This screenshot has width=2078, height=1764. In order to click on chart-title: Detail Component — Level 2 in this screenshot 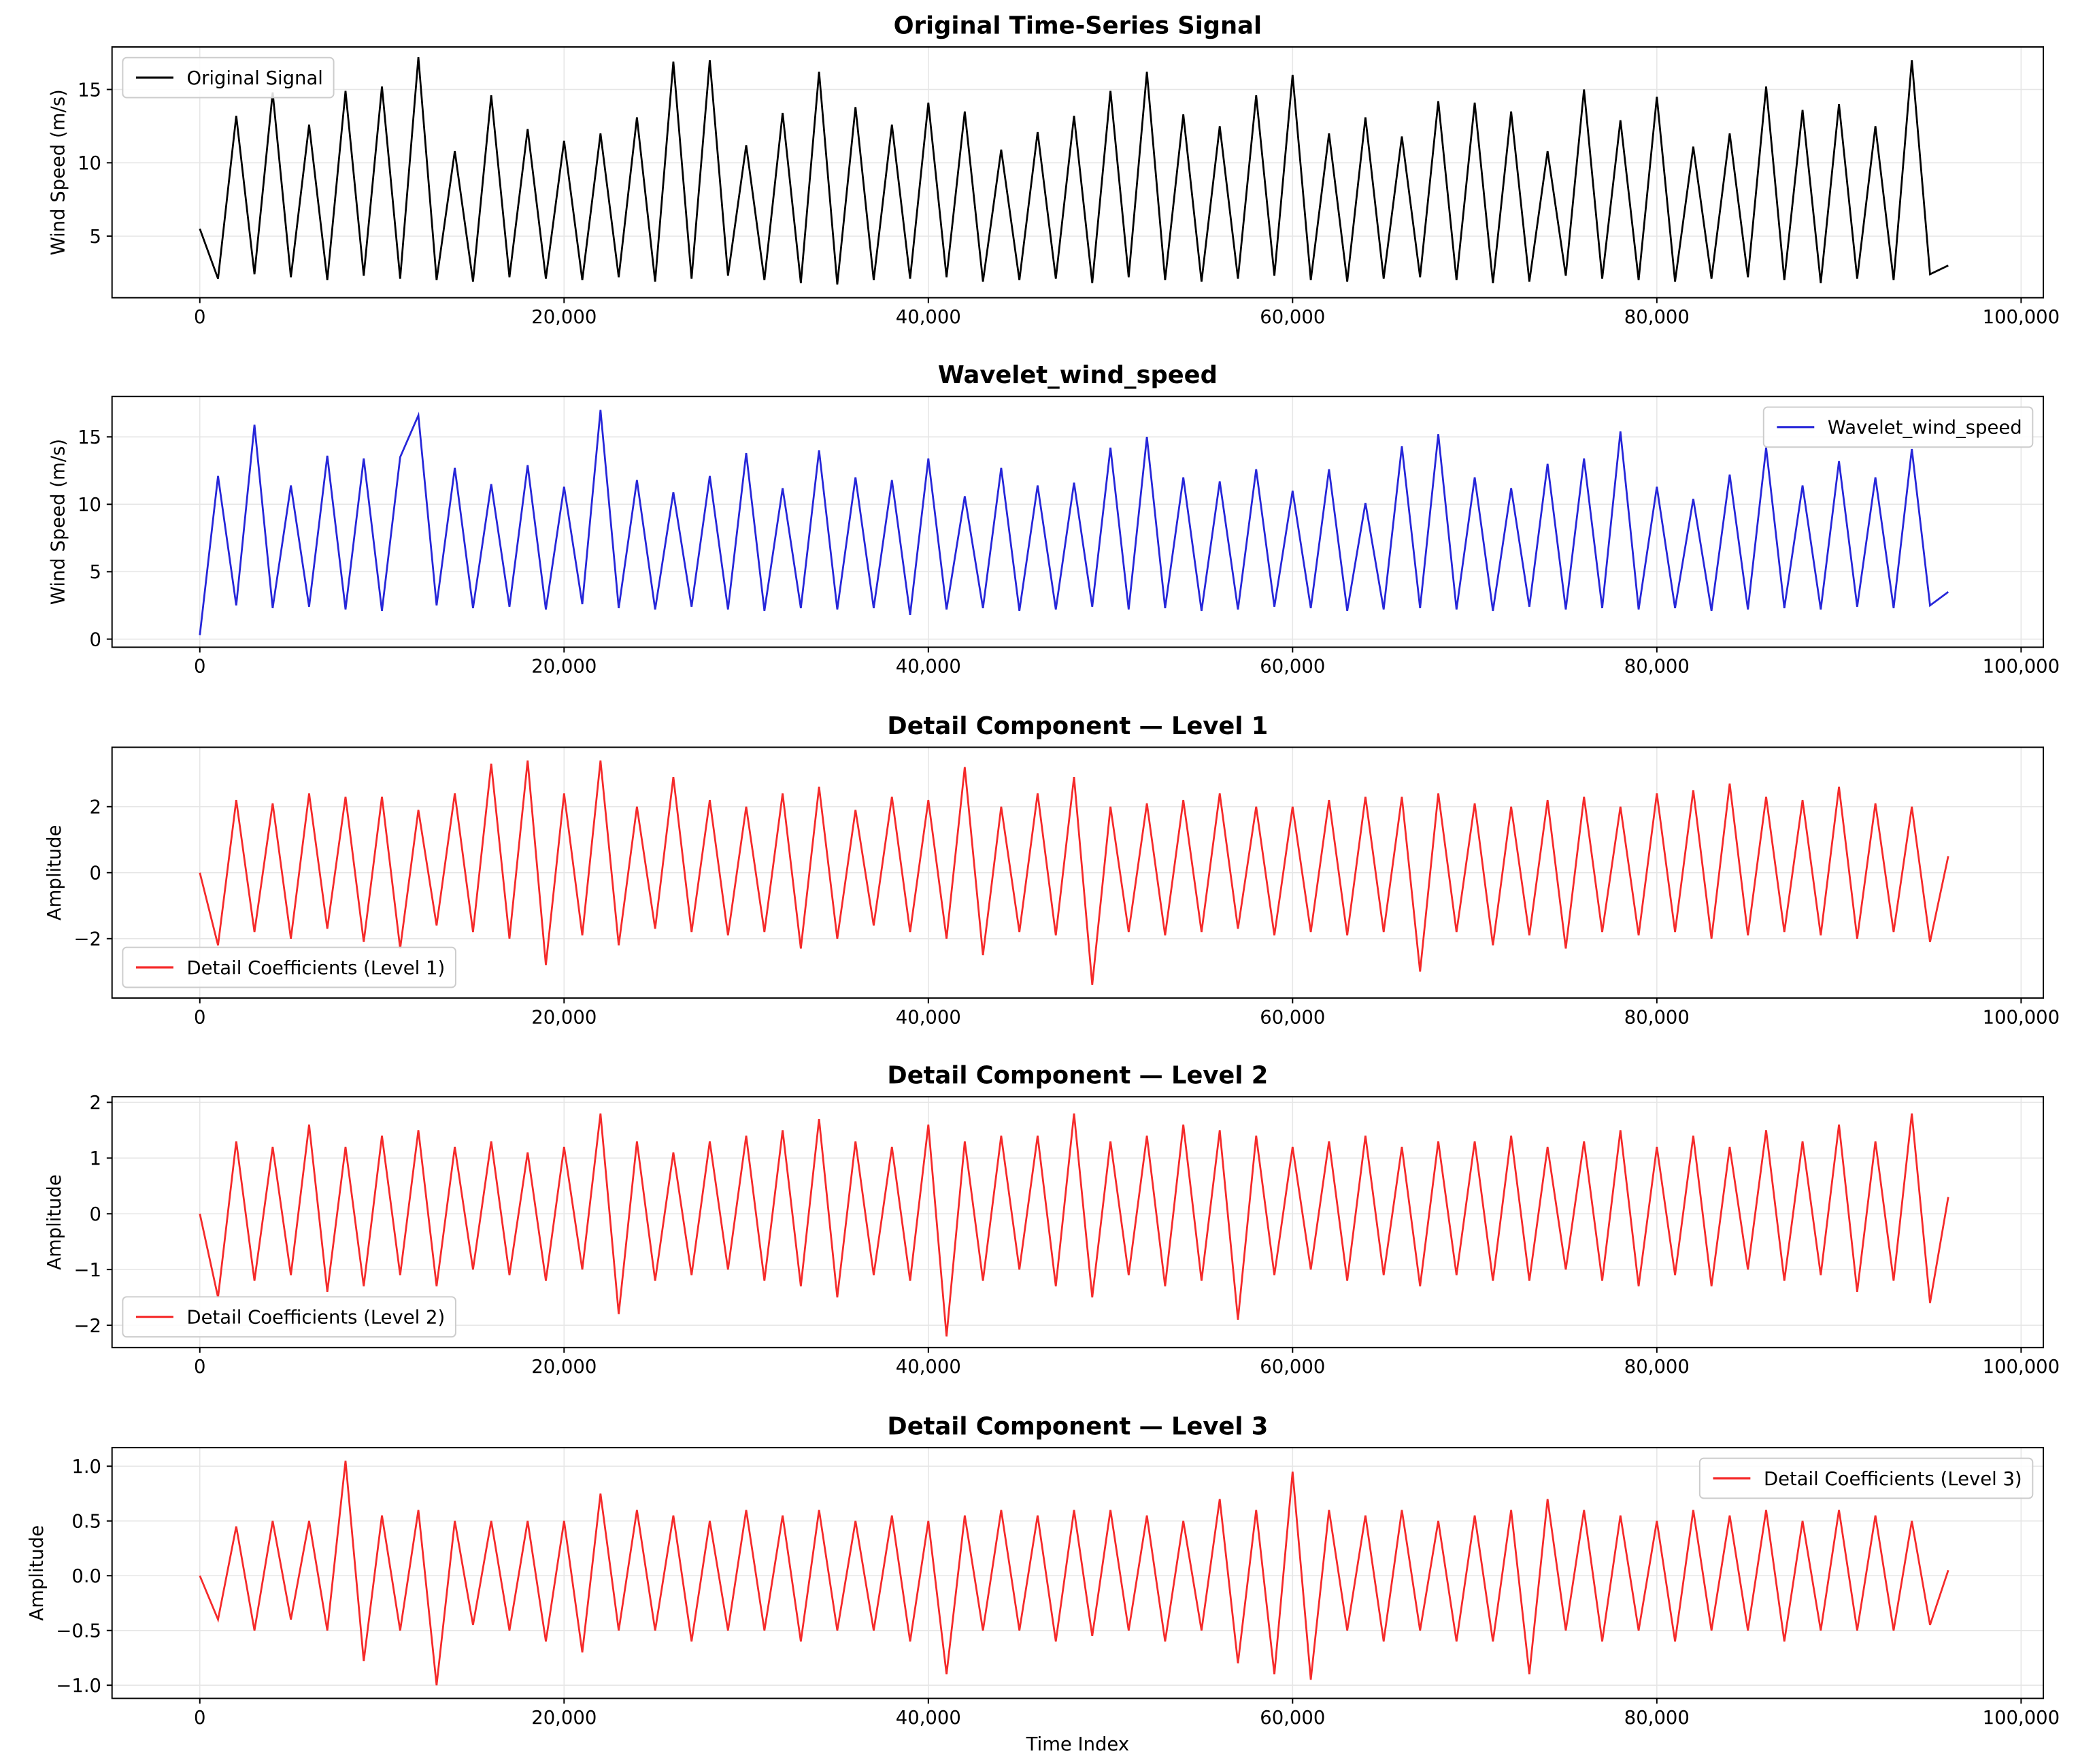, I will do `click(1077, 1076)`.